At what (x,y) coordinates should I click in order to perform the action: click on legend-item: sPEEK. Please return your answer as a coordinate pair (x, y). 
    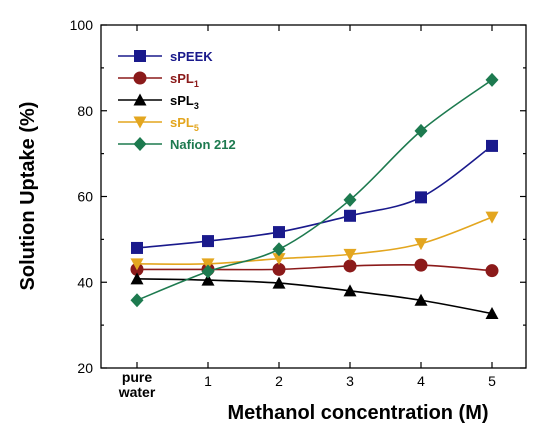
    Looking at the image, I should click on (165, 56).